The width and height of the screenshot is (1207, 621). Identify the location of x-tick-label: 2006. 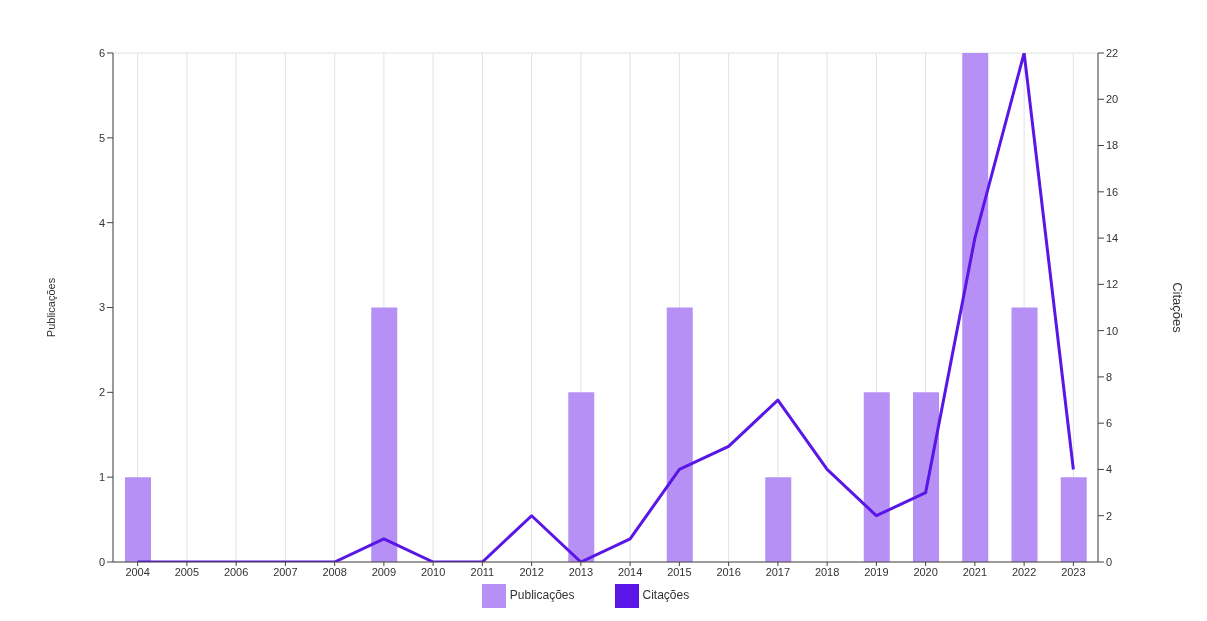
(236, 571).